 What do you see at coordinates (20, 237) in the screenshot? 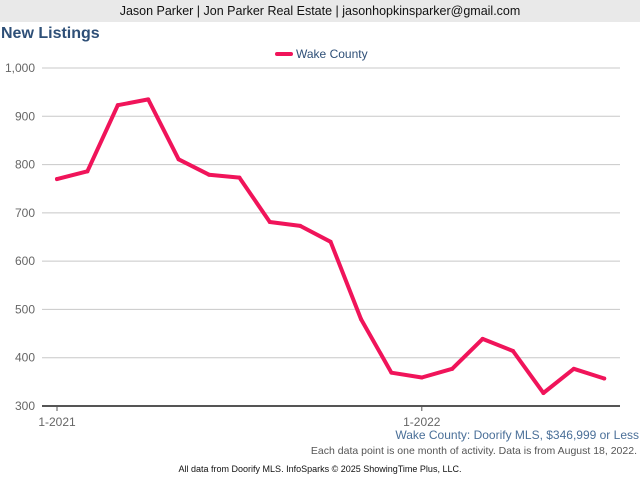
I see `y-axis: 300 400 500 600 700 800 900 1,000` at bounding box center [20, 237].